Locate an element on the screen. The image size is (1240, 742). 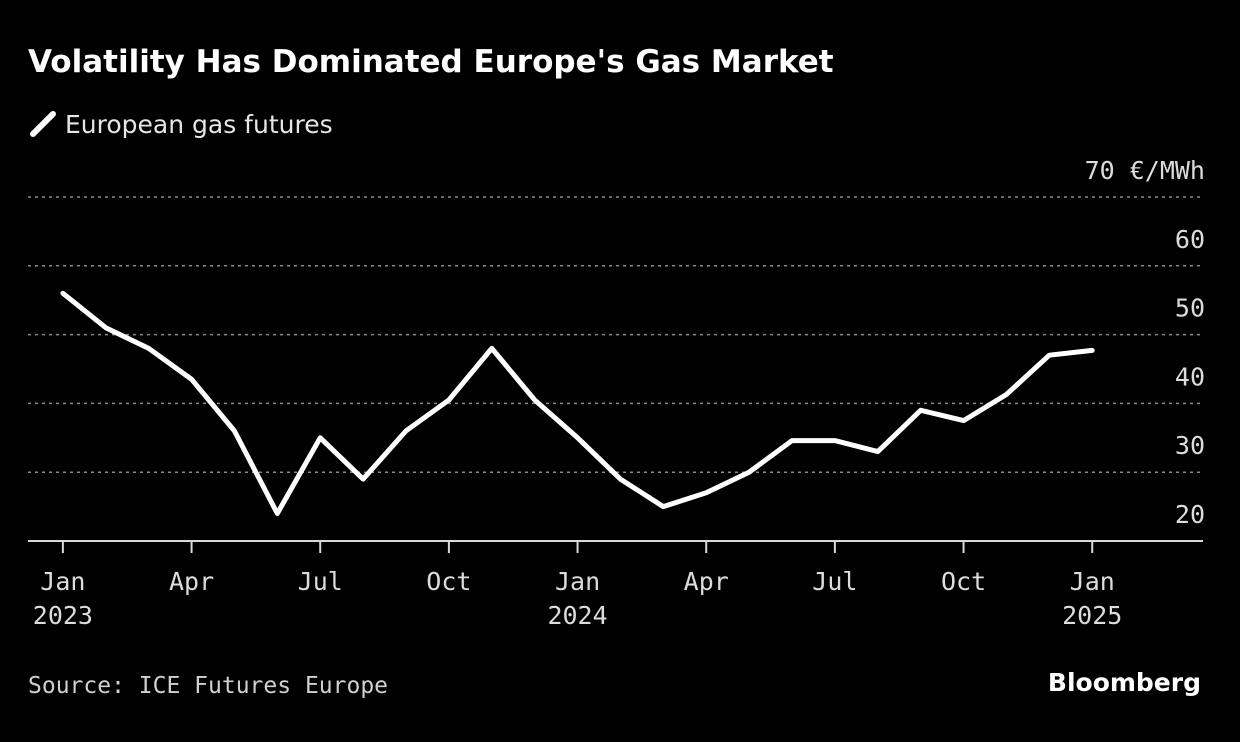
x-year-label: 2025 is located at coordinates (1092, 615).